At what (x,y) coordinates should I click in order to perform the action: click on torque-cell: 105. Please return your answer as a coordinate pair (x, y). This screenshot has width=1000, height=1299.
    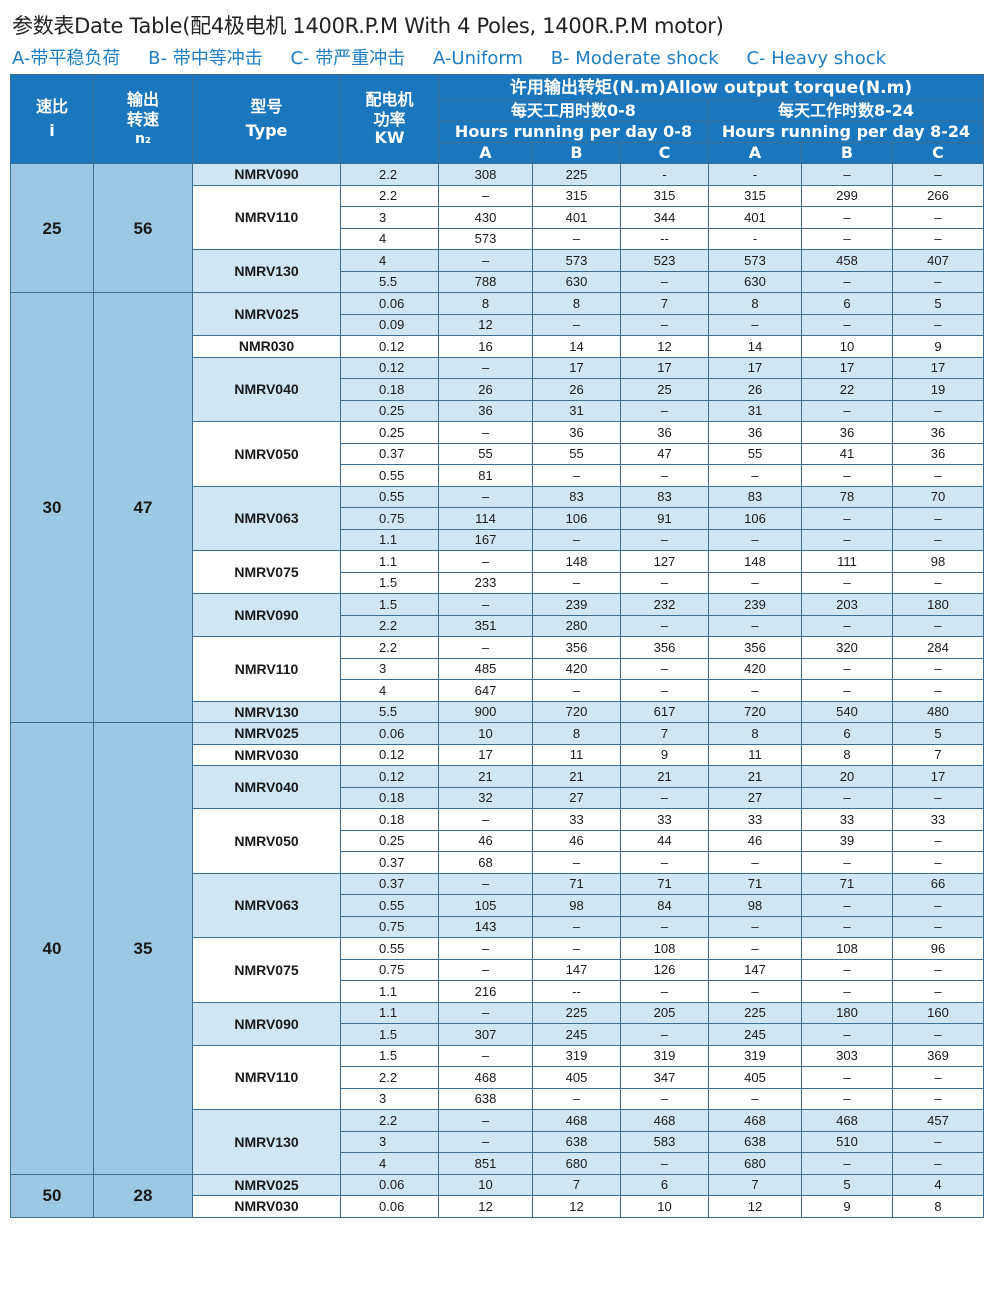
    Looking at the image, I should click on (485, 905).